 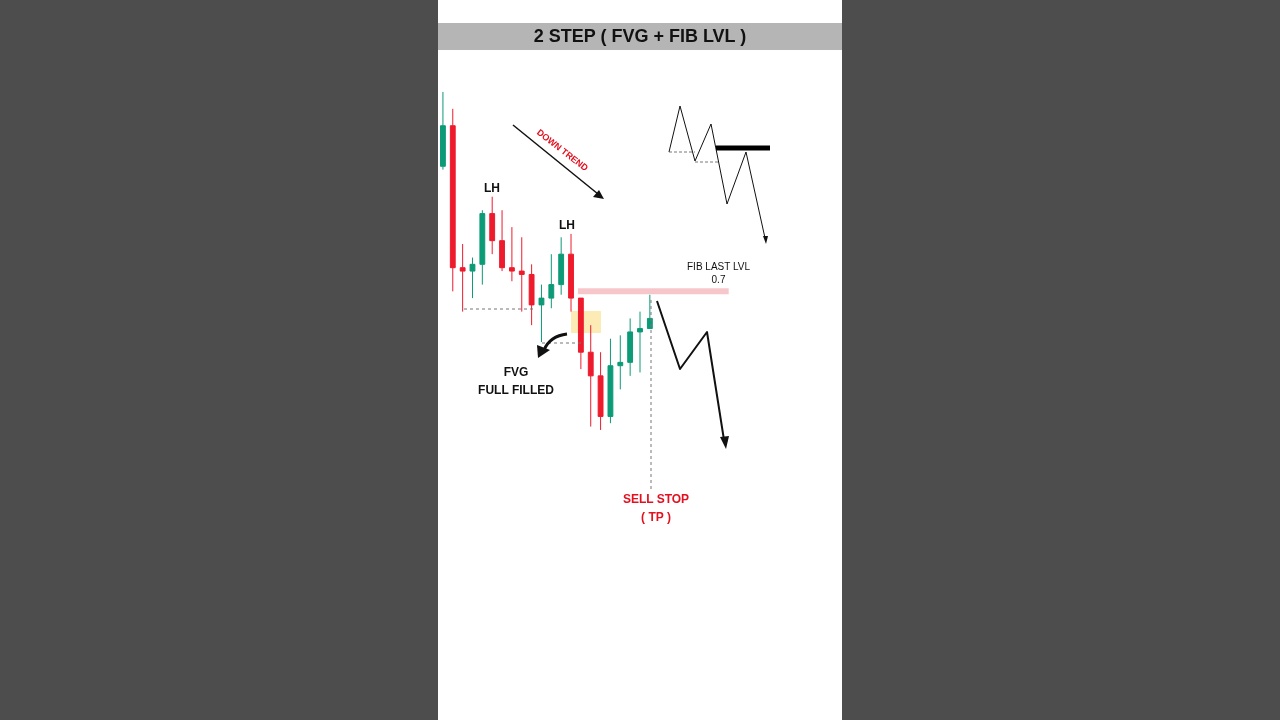 I want to click on chart-title: 2 STEP ( FVG + FIB LVL ), so click(x=640, y=36).